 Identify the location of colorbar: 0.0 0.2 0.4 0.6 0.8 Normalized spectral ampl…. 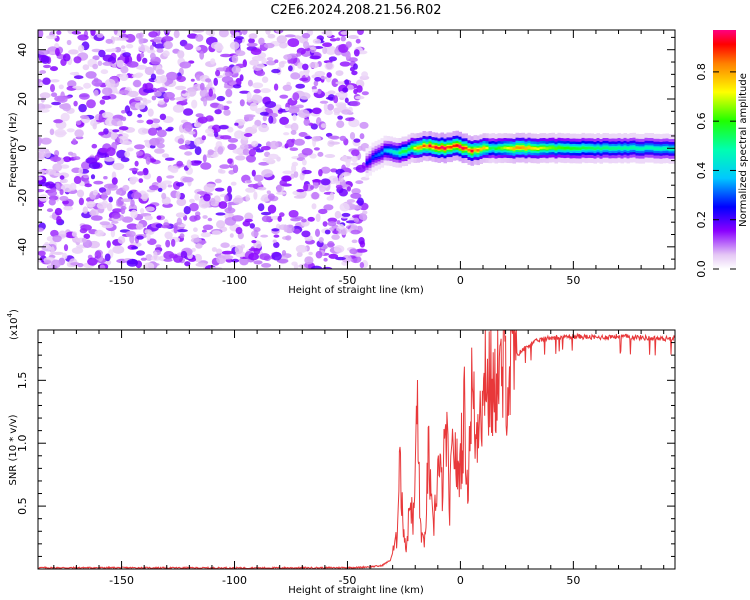
(722, 154).